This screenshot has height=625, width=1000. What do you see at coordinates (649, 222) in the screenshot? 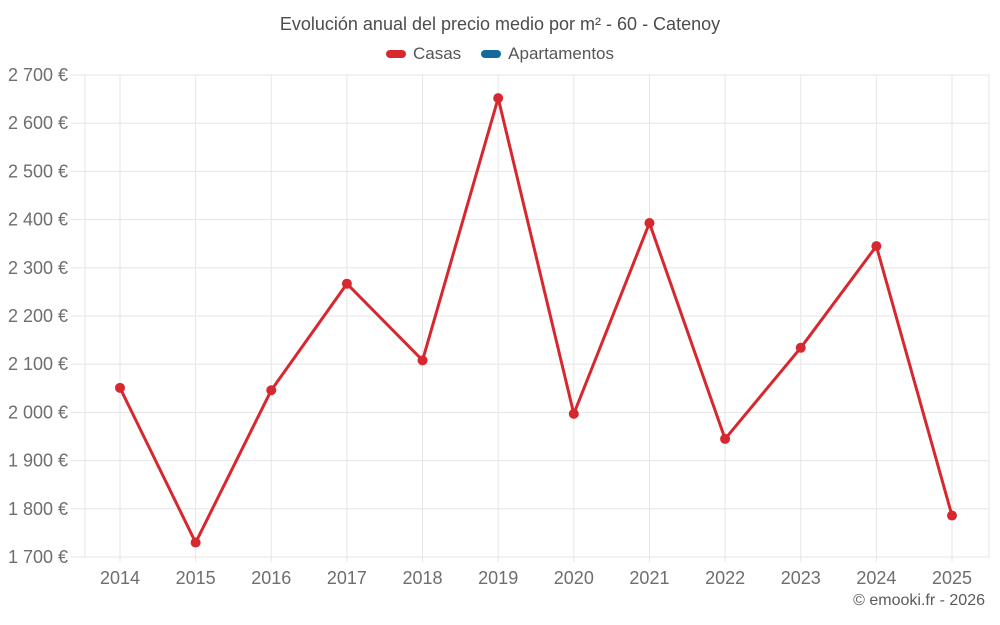
I see `data-point-casas-2021` at bounding box center [649, 222].